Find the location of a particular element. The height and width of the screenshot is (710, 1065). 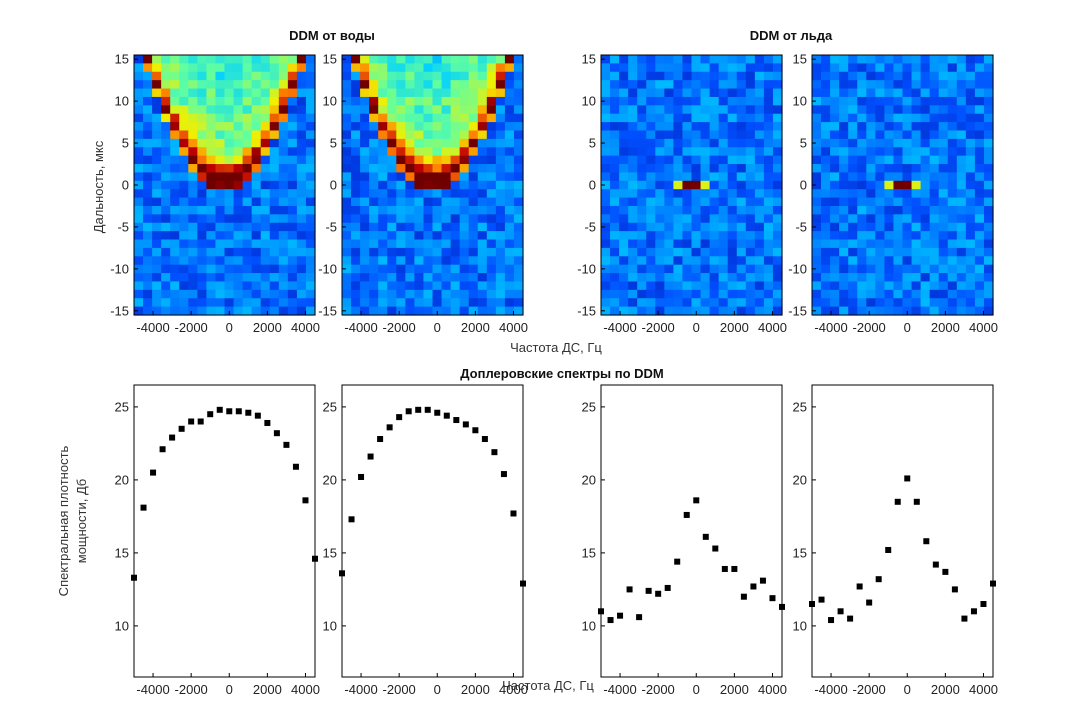

y-tick-label: 0 is located at coordinates (125, 185).